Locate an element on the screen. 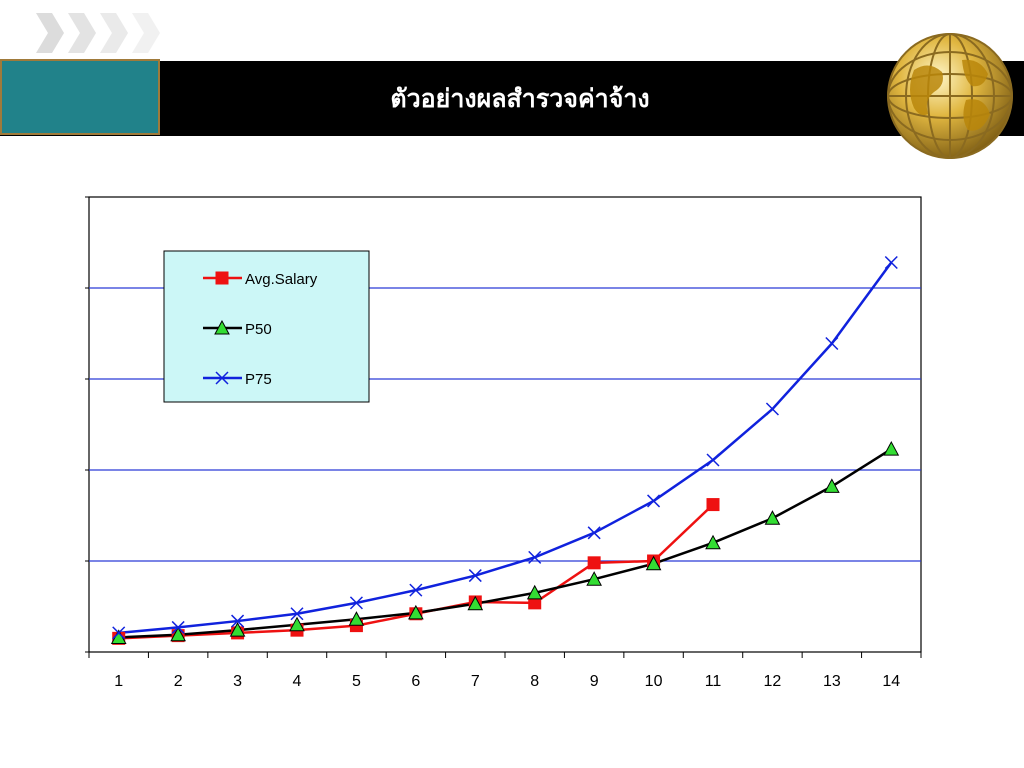 The height and width of the screenshot is (768, 1024). legend: Avg.Salary P50 P75 is located at coordinates (266, 326).